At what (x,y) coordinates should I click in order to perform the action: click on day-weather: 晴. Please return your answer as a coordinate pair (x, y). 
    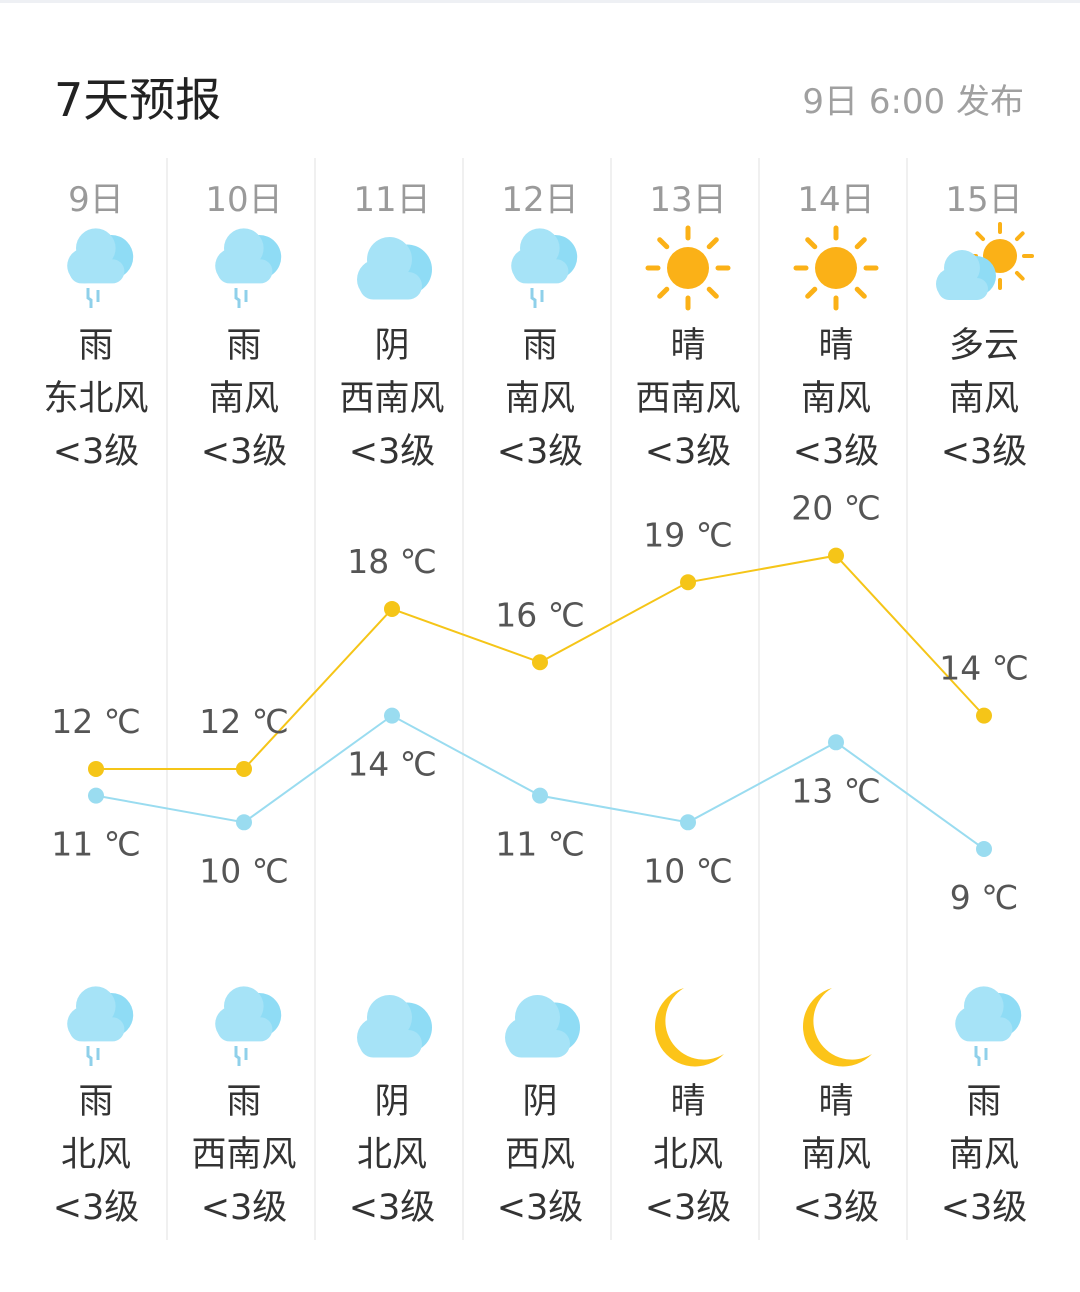
    Looking at the image, I should click on (836, 346).